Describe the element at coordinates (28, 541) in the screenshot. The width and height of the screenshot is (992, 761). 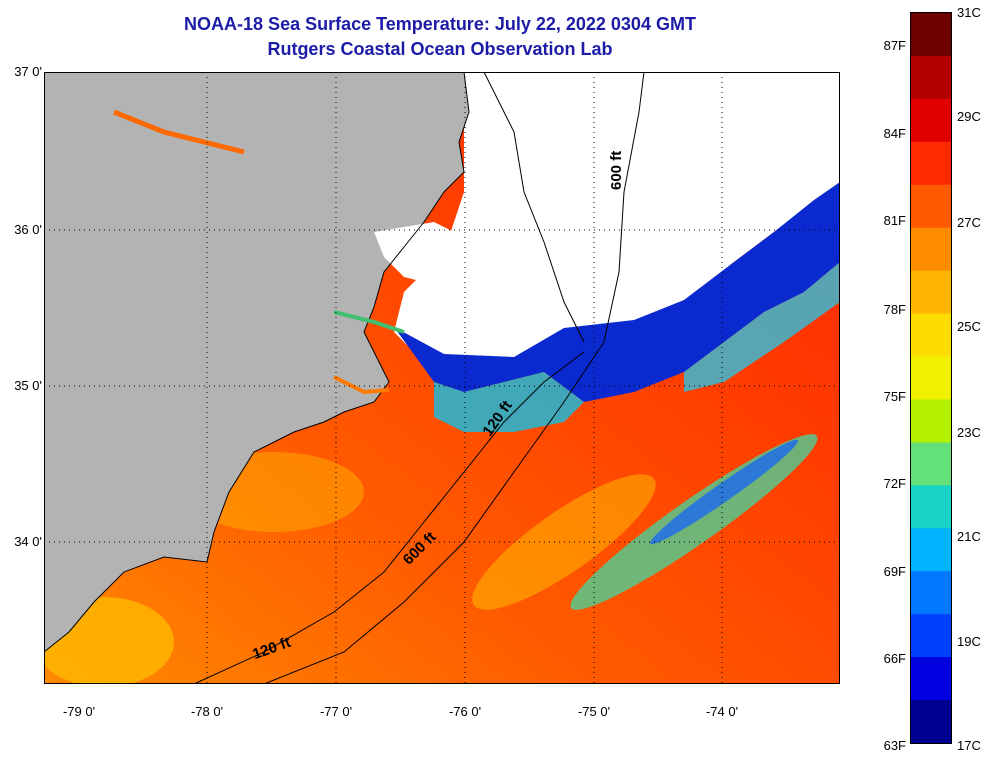
I see `lat-label: 34 0'` at that location.